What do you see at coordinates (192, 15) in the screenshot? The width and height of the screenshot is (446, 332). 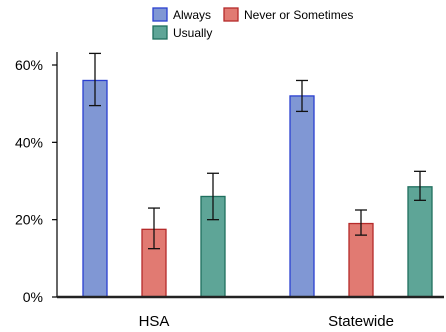 I see `legend-label-always: Always` at bounding box center [192, 15].